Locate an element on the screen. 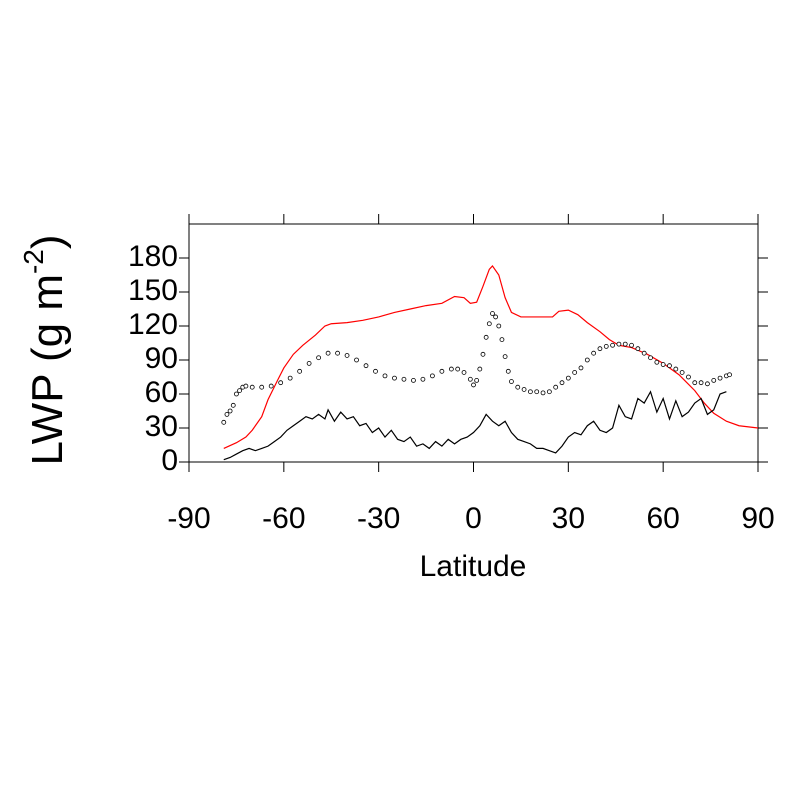 The width and height of the screenshot is (800, 805). series-line is located at coordinates (475, 425).